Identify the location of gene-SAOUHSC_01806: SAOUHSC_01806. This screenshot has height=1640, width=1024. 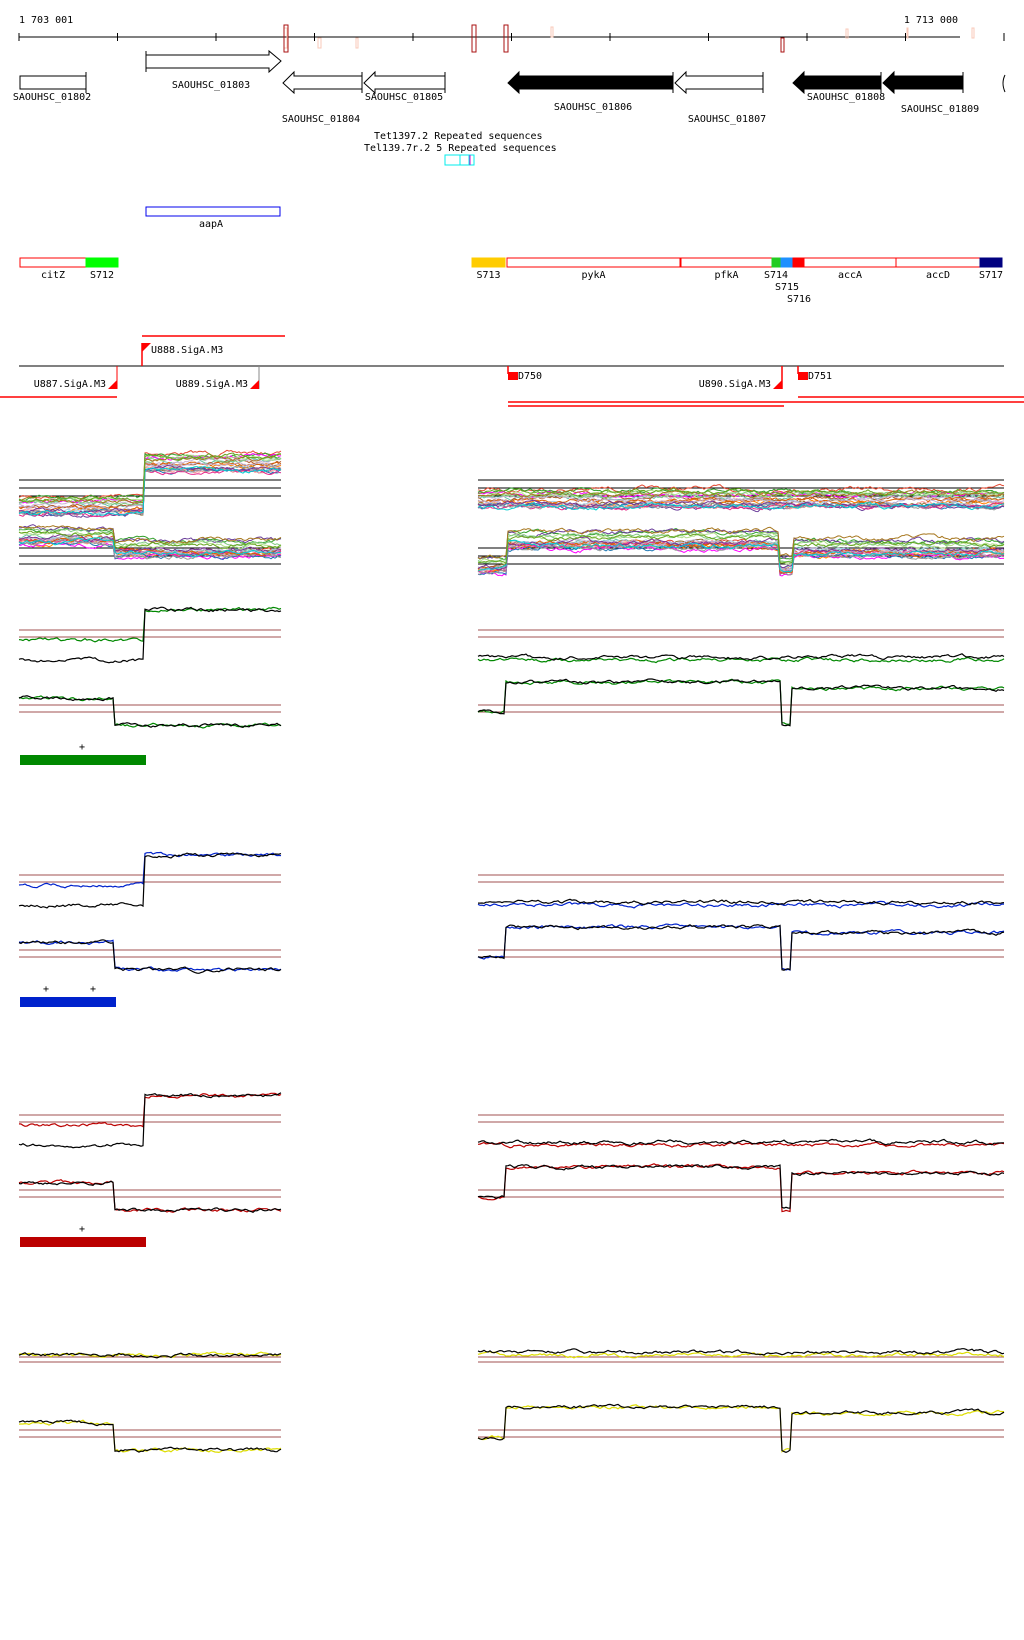
(590, 91).